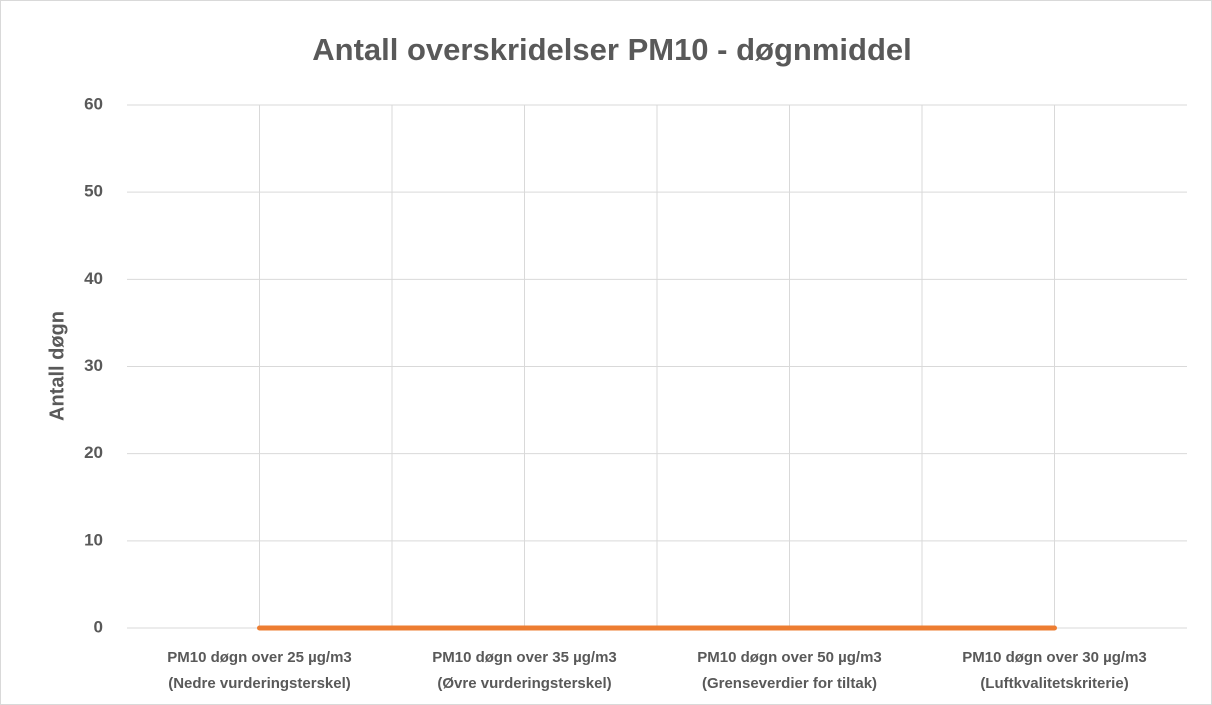 This screenshot has width=1212, height=705. Describe the element at coordinates (98, 626) in the screenshot. I see `y-tick-label: 0` at that location.